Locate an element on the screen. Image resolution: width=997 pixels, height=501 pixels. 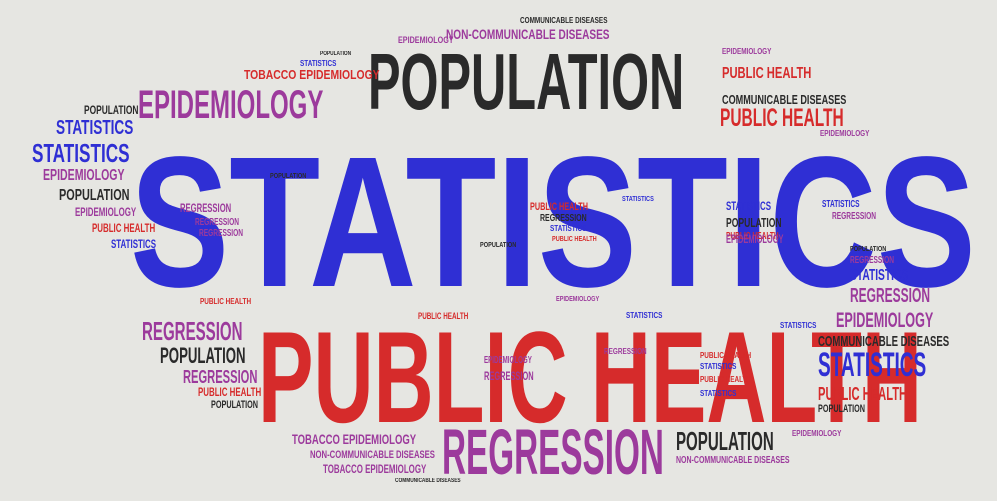
word-epi-right-small: EPIDEMIOLOGY is located at coordinates (747, 51).